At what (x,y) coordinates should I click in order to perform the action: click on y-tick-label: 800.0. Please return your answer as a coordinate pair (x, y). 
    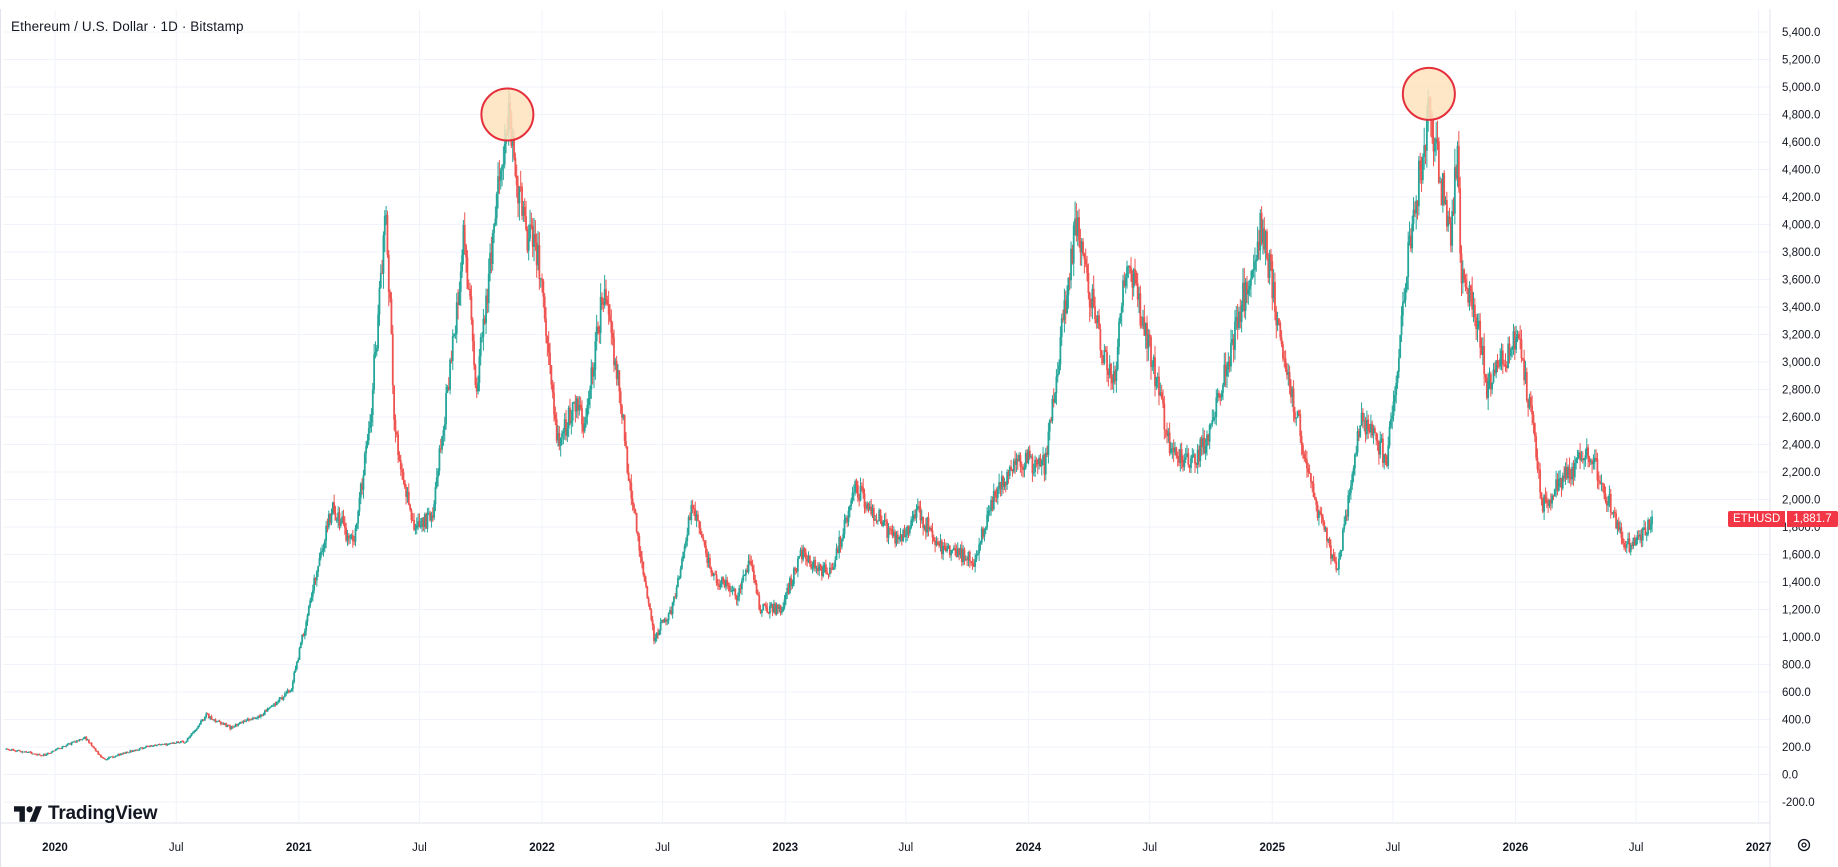
    Looking at the image, I should click on (1796, 666).